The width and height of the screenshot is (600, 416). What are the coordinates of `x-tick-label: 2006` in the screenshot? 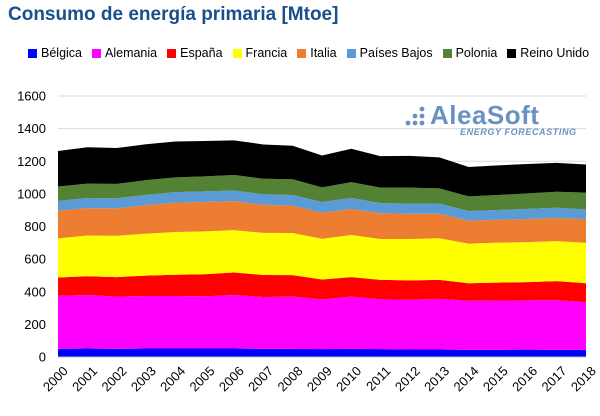 It's located at (231, 378).